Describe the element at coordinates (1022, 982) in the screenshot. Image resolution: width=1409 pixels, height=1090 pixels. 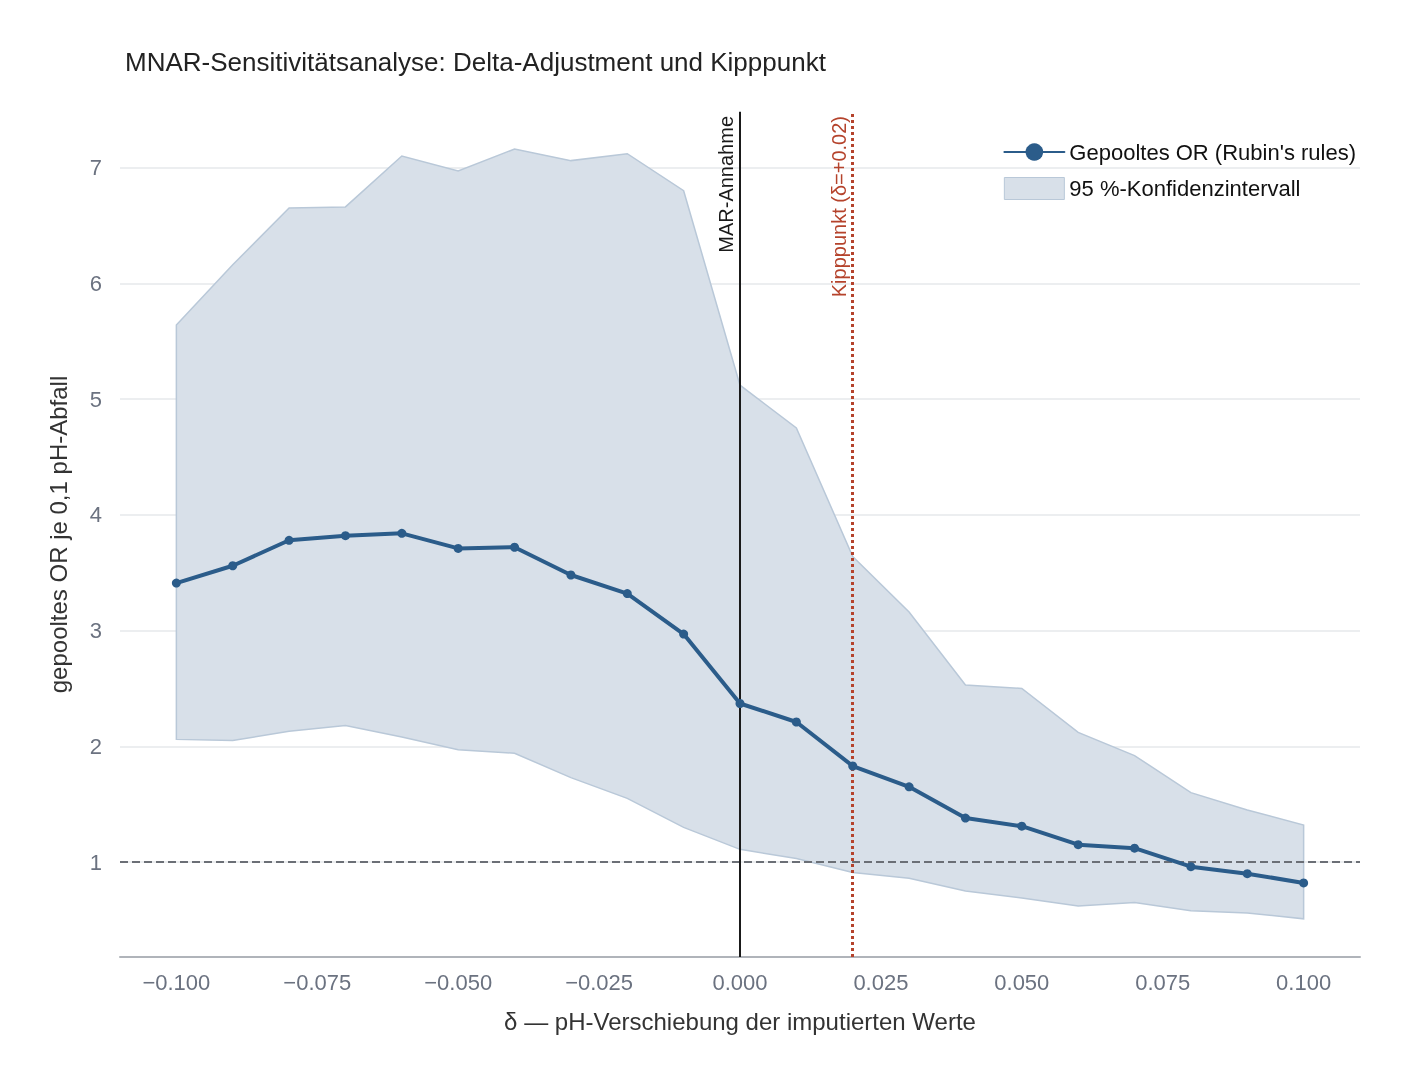
I see `x-tick-label: 0.050` at that location.